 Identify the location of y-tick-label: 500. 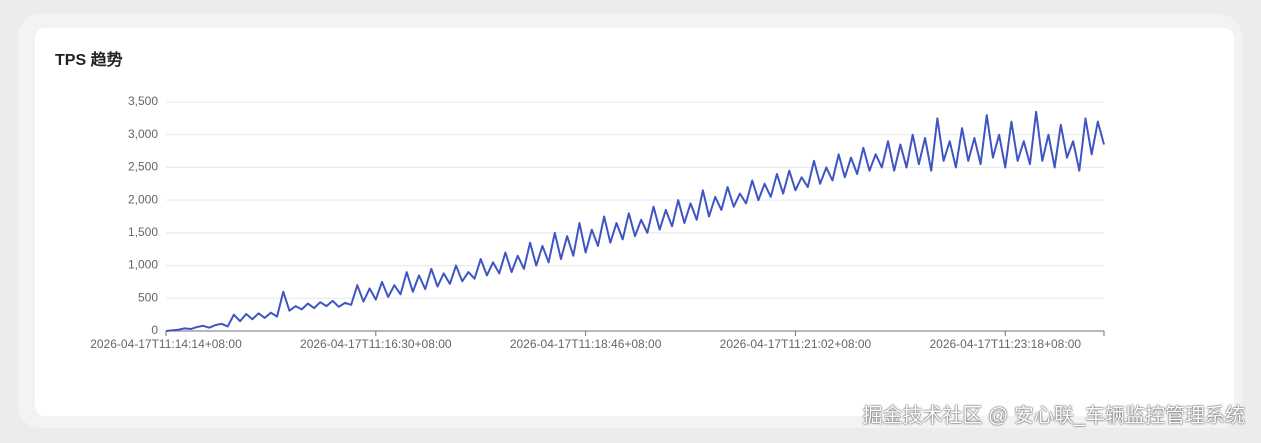
(148, 297).